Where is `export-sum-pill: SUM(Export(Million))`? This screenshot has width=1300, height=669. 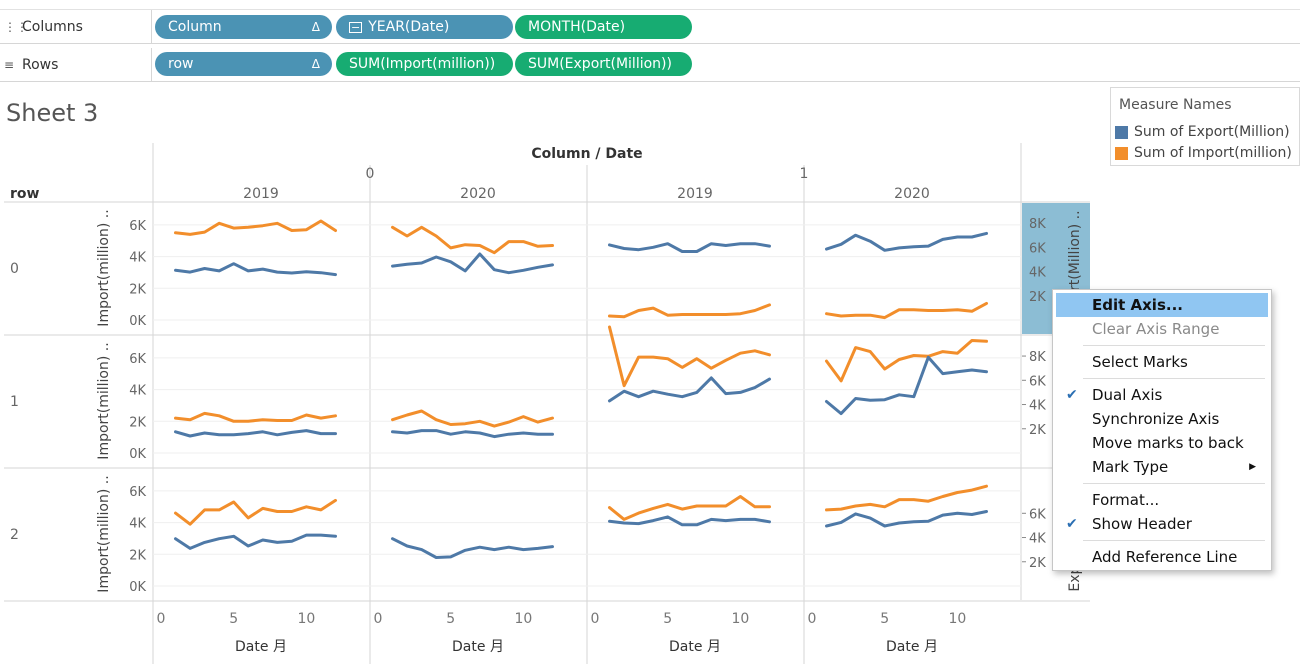
export-sum-pill: SUM(Export(Million)) is located at coordinates (603, 64).